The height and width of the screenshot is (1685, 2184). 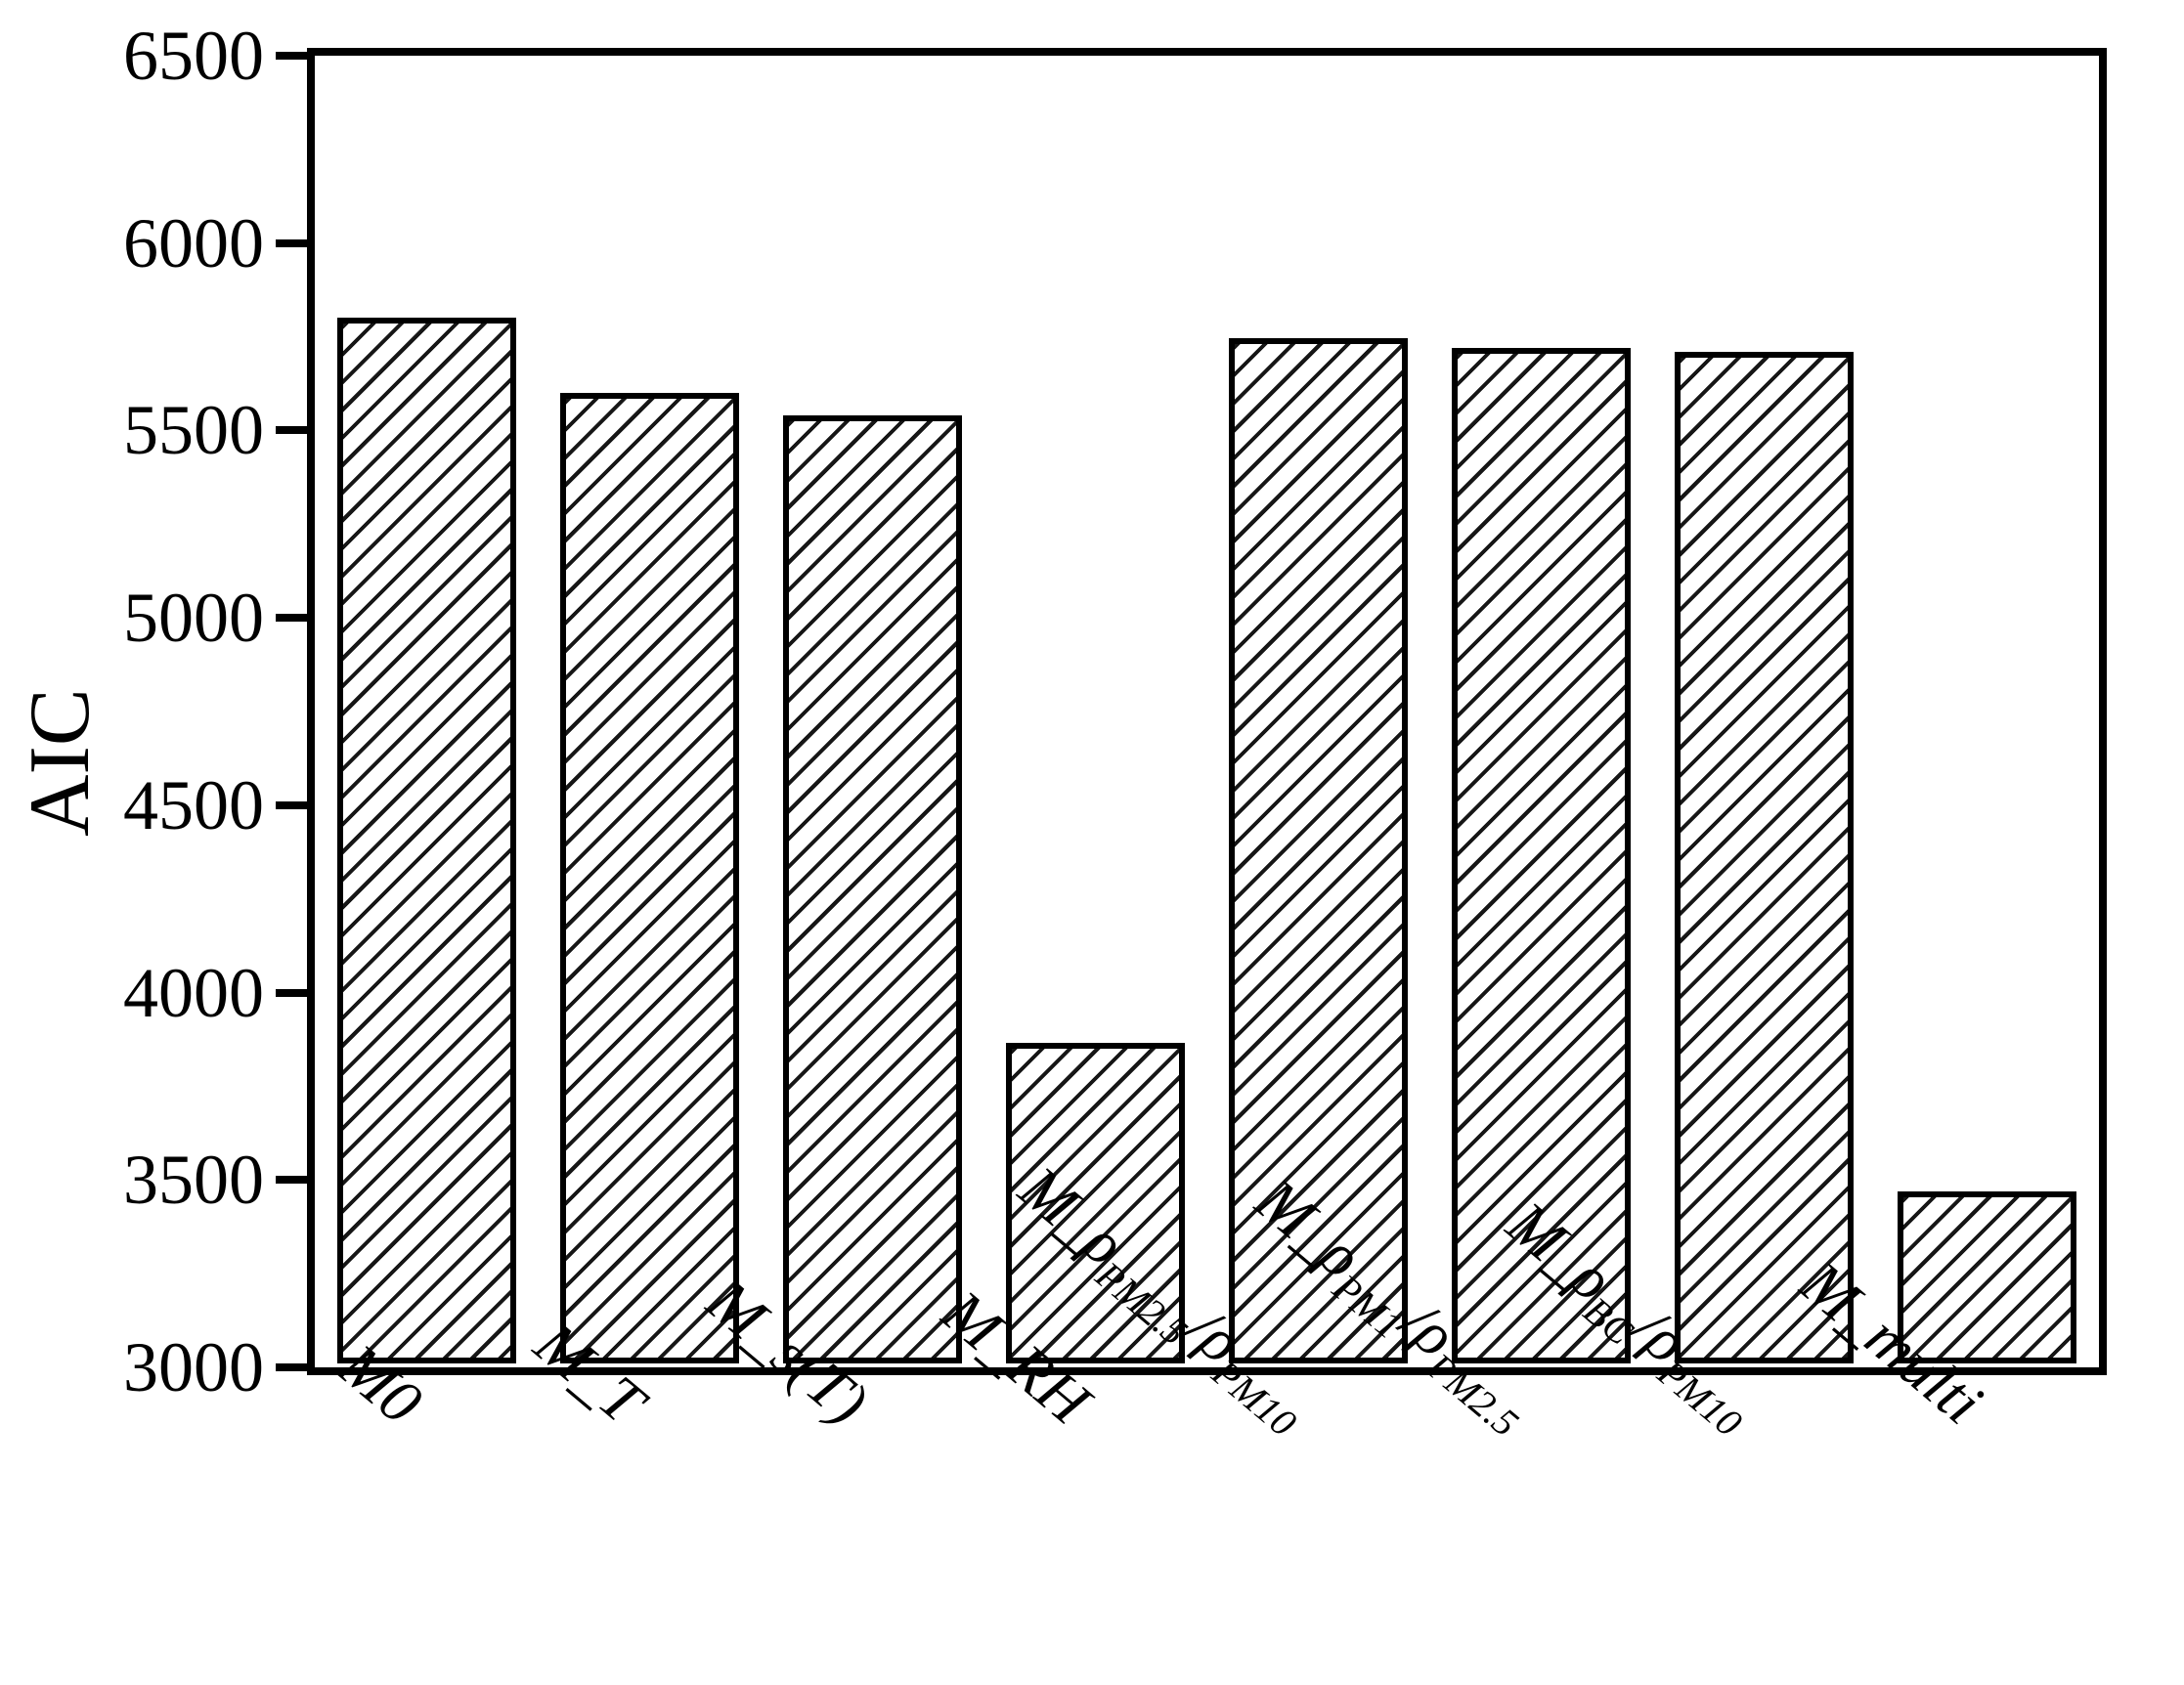 What do you see at coordinates (193, 1181) in the screenshot?
I see `y-tick-label: 3500` at bounding box center [193, 1181].